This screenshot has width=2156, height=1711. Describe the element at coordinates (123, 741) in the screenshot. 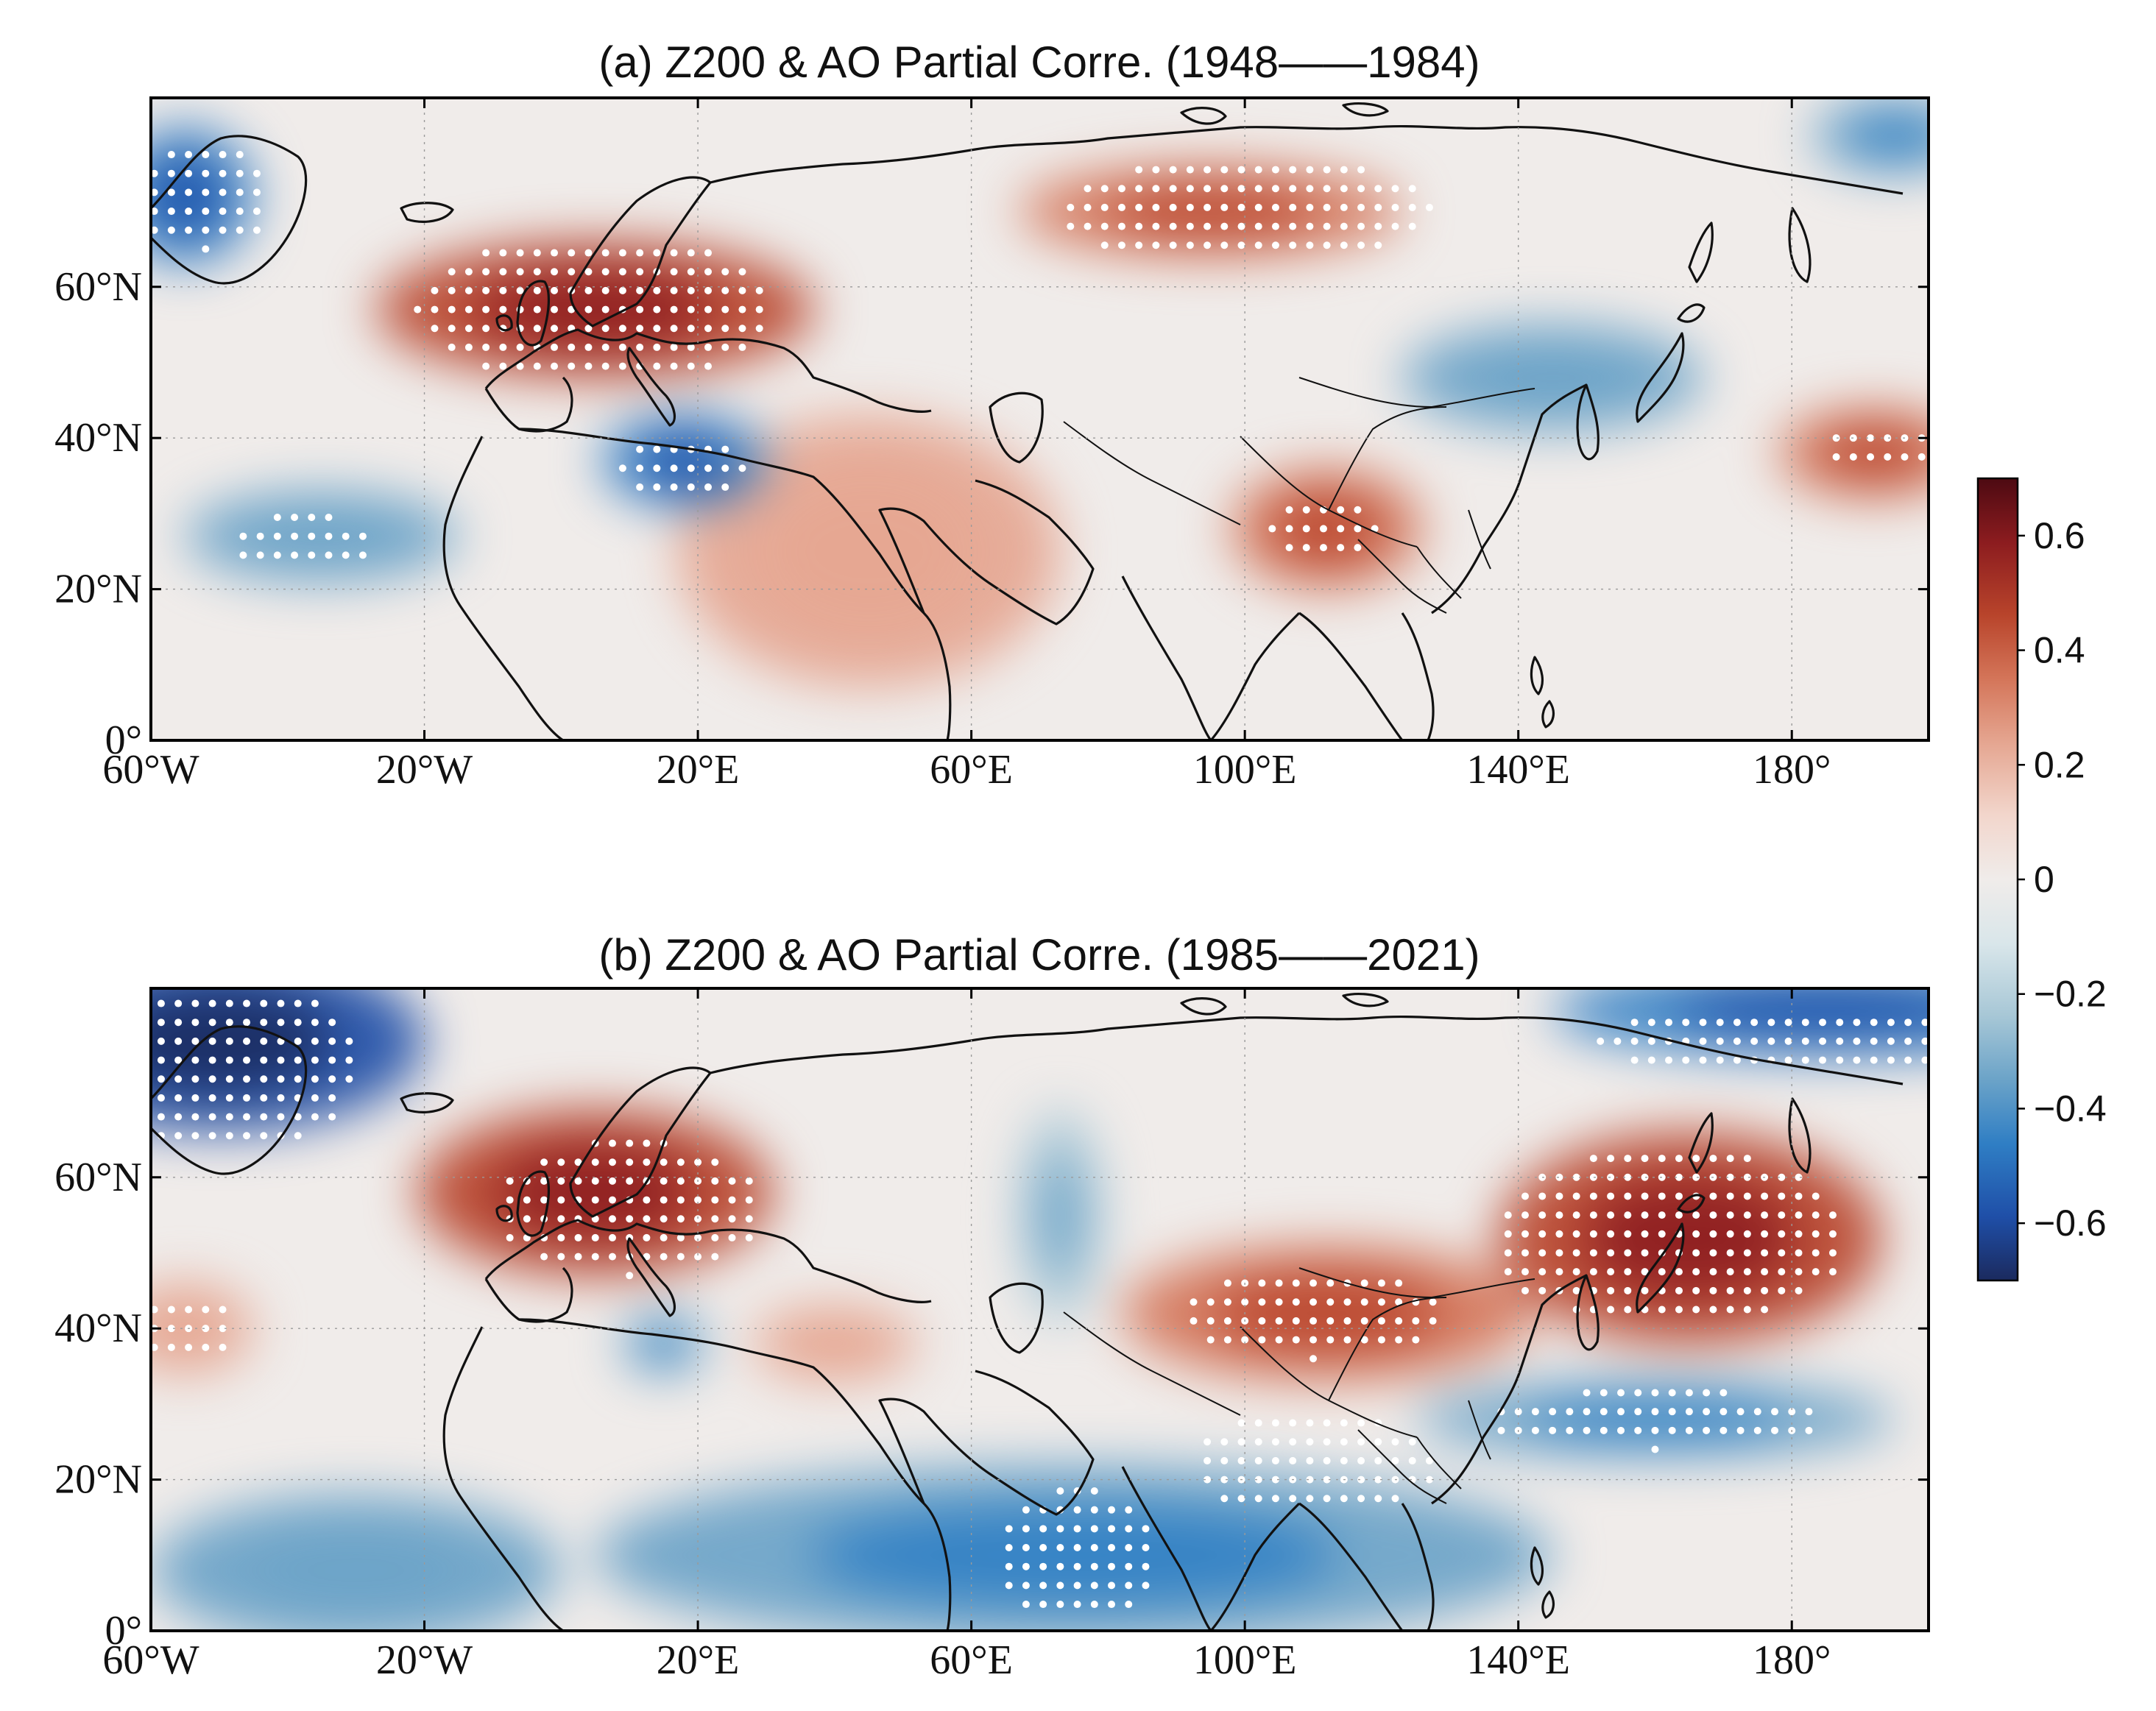

I see `y-tick-label: 0°` at that location.